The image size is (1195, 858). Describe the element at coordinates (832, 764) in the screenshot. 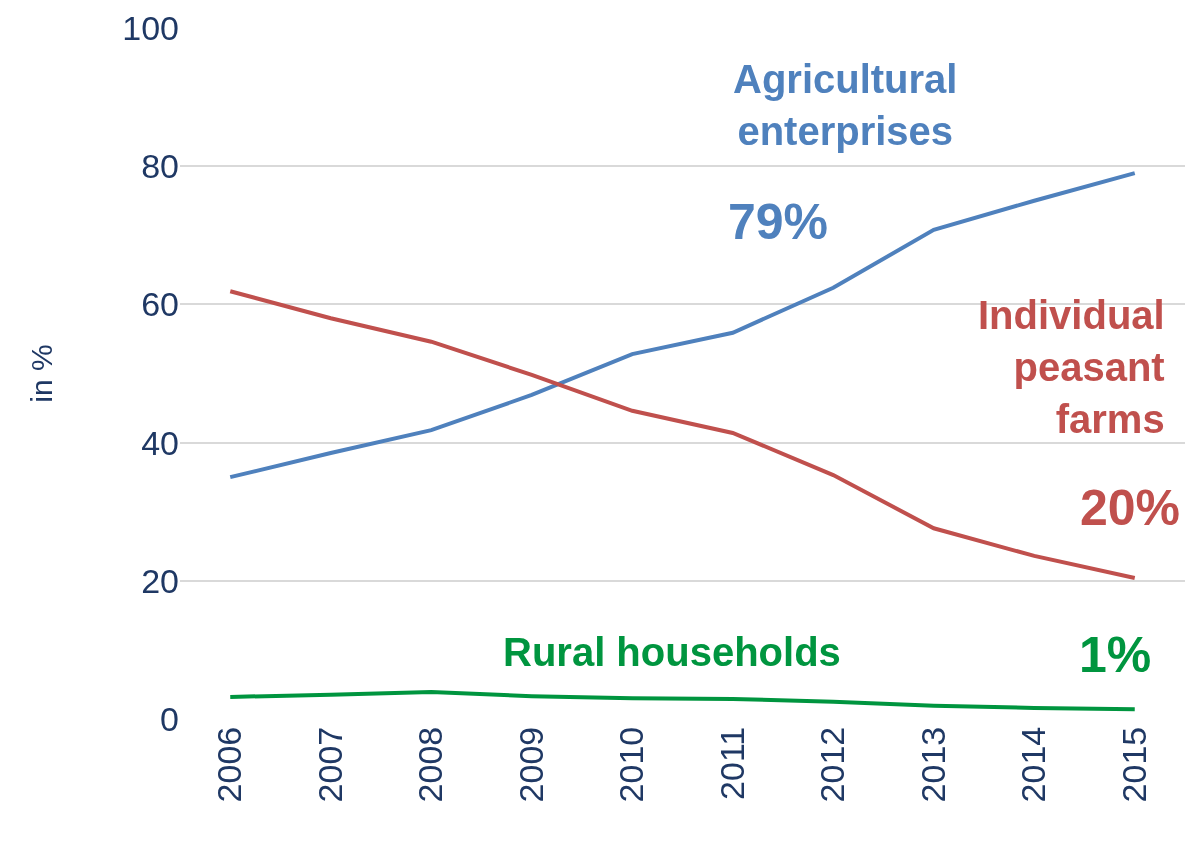

I see `x-tick-label: 2012` at that location.